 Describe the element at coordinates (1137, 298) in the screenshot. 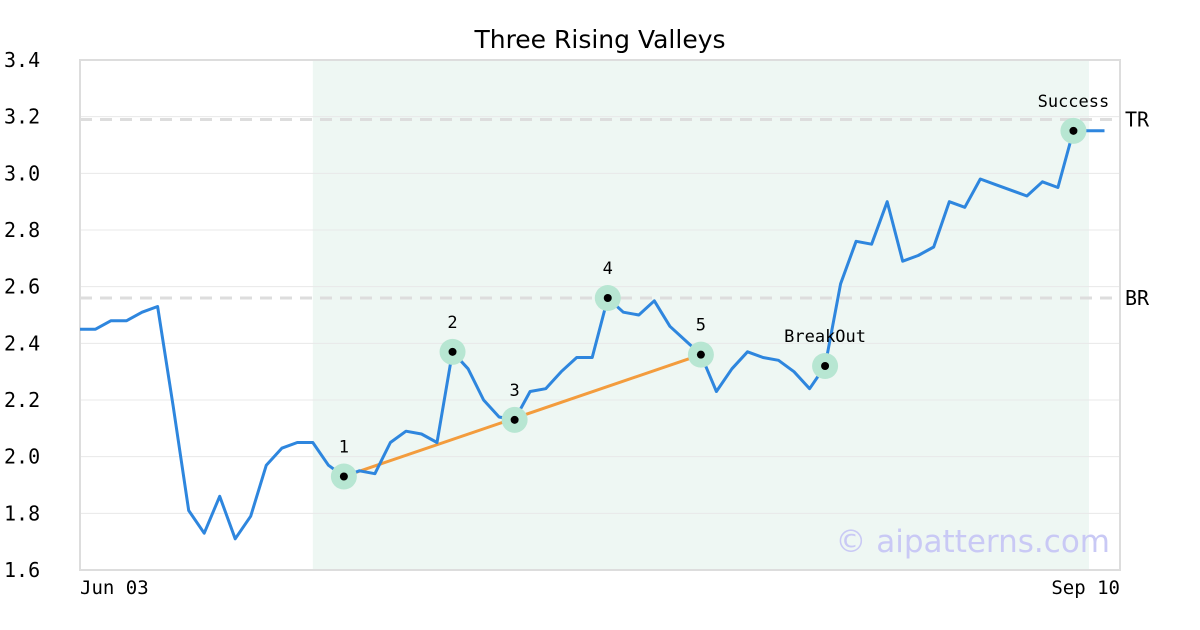

I see `level-label: BR` at that location.